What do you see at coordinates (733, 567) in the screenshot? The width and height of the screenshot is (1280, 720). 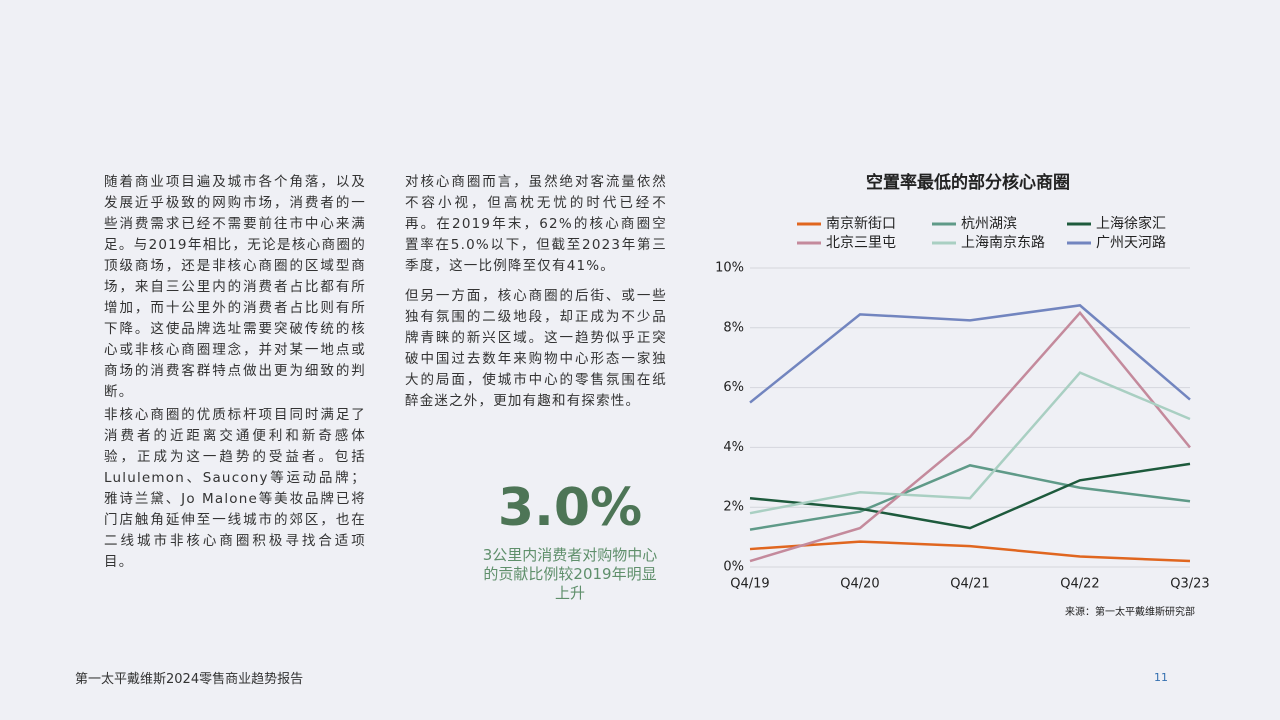 I see `y-tick-label: 0%` at bounding box center [733, 567].